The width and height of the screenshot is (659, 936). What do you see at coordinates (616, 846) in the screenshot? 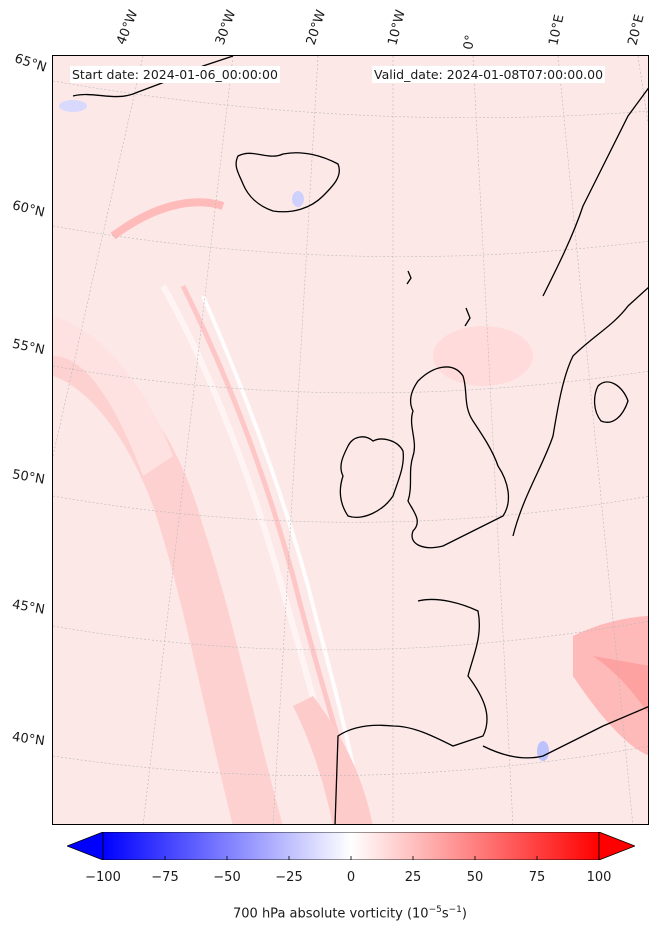
I see `colorbar-extend-high` at bounding box center [616, 846].